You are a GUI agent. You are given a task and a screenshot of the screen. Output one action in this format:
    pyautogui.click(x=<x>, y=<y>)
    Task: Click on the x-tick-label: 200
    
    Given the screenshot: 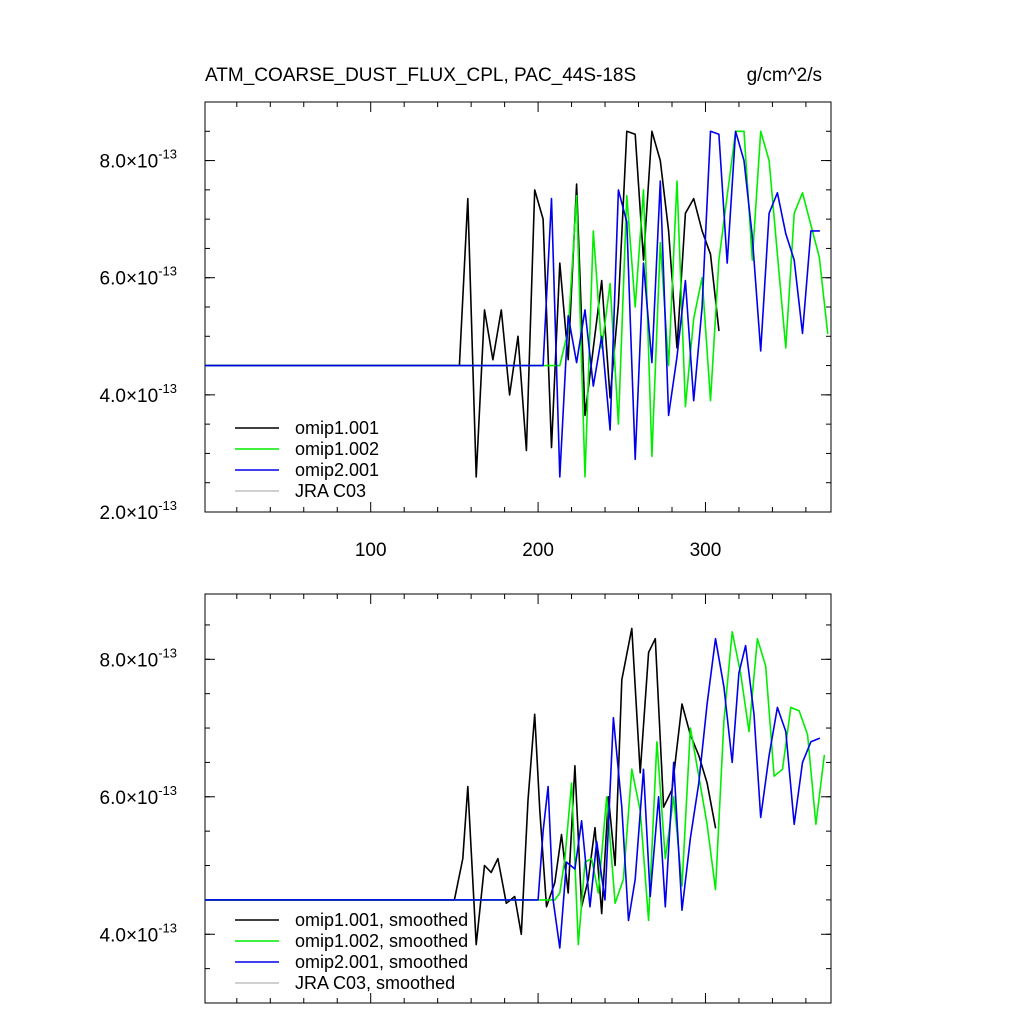 What is the action you would take?
    pyautogui.click(x=538, y=550)
    